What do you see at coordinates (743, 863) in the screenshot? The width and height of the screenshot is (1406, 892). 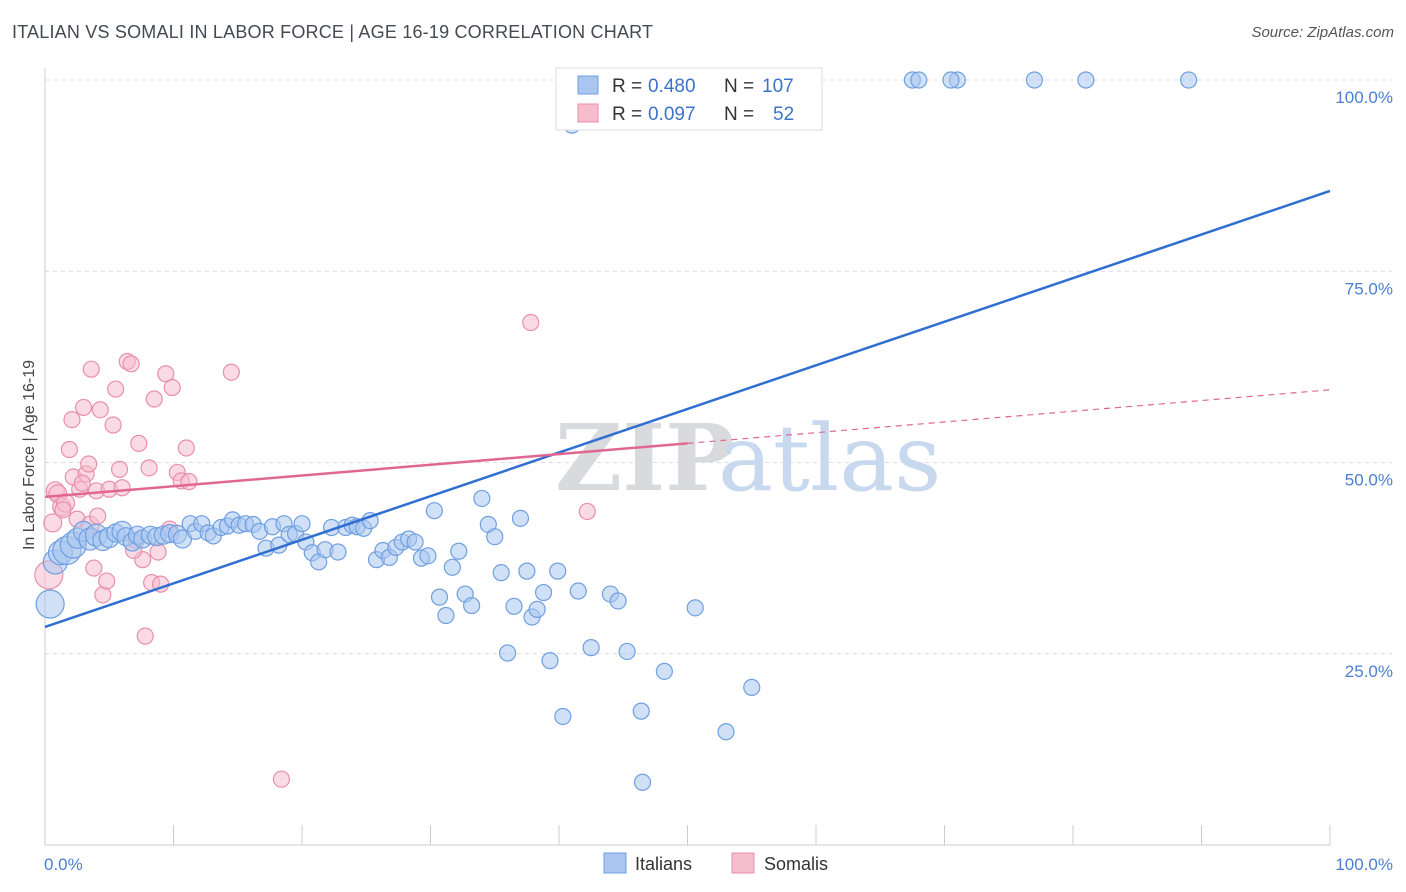 I see `somalis-swatch` at bounding box center [743, 863].